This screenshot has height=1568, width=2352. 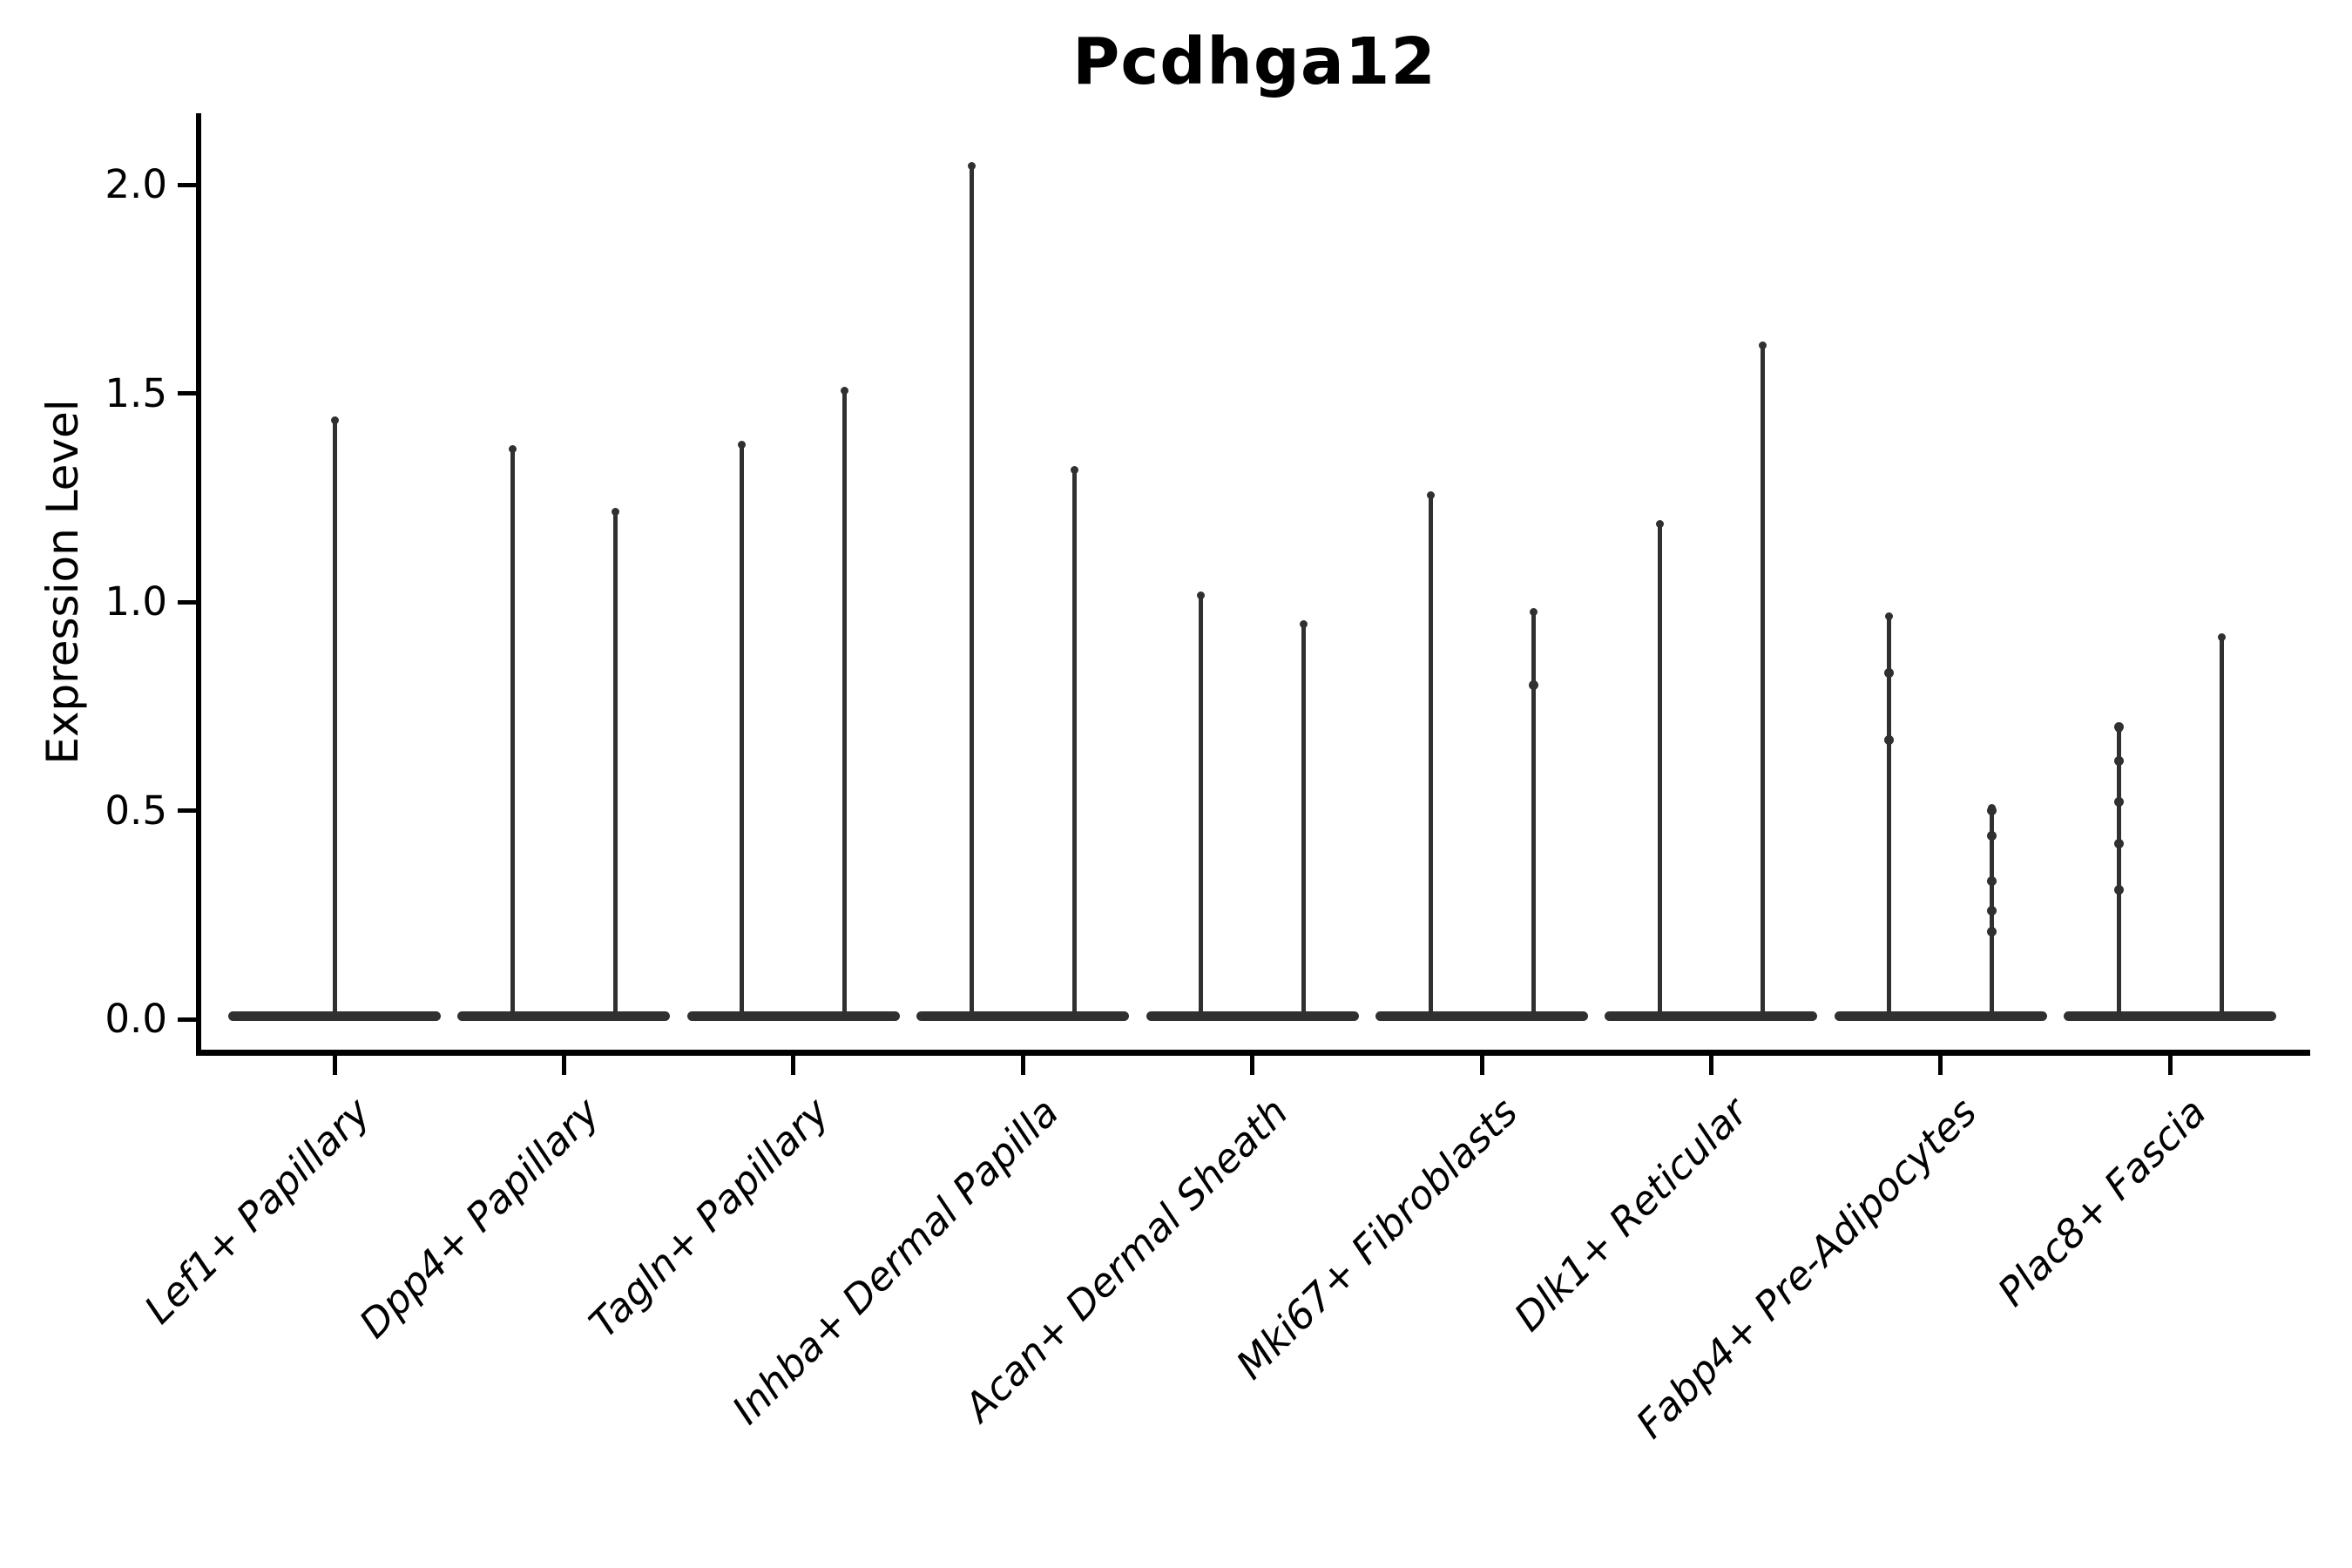 I want to click on y-tick-label: 0.0, so click(x=136, y=1019).